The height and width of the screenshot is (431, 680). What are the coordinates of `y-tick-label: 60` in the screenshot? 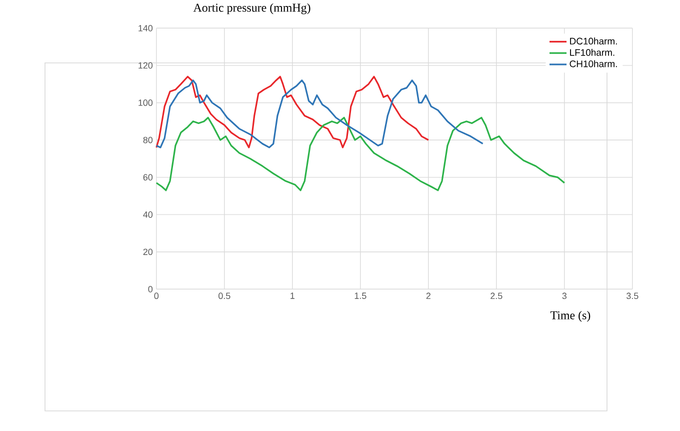 It's located at (148, 177).